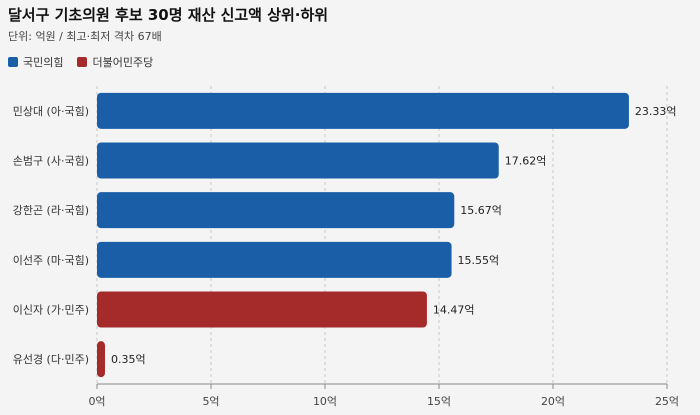  I want to click on legend: 국민의힘 더불어민주당, so click(80, 62).